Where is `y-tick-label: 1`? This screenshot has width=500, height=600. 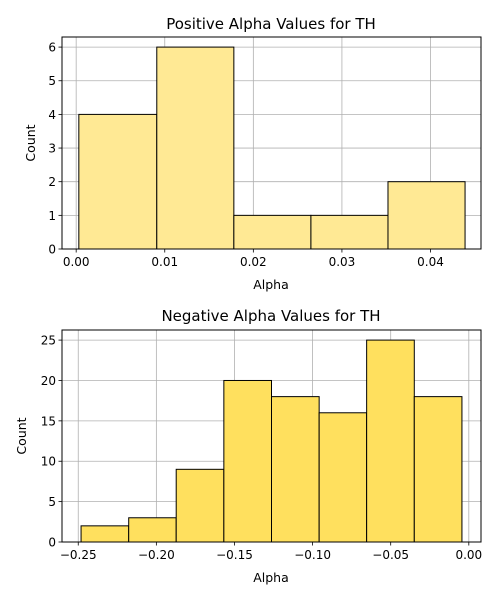
y-tick-label: 1 is located at coordinates (52, 216).